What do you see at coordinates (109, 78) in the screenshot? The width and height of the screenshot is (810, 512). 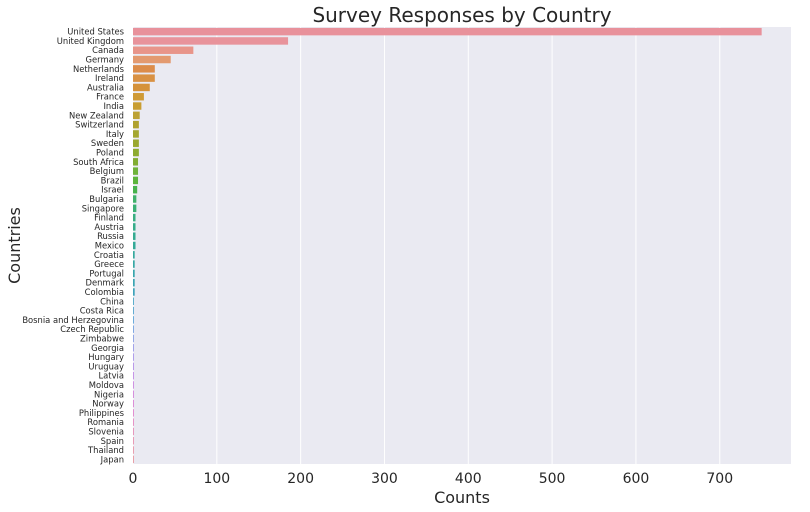 I see `y-tick-label: Ireland` at bounding box center [109, 78].